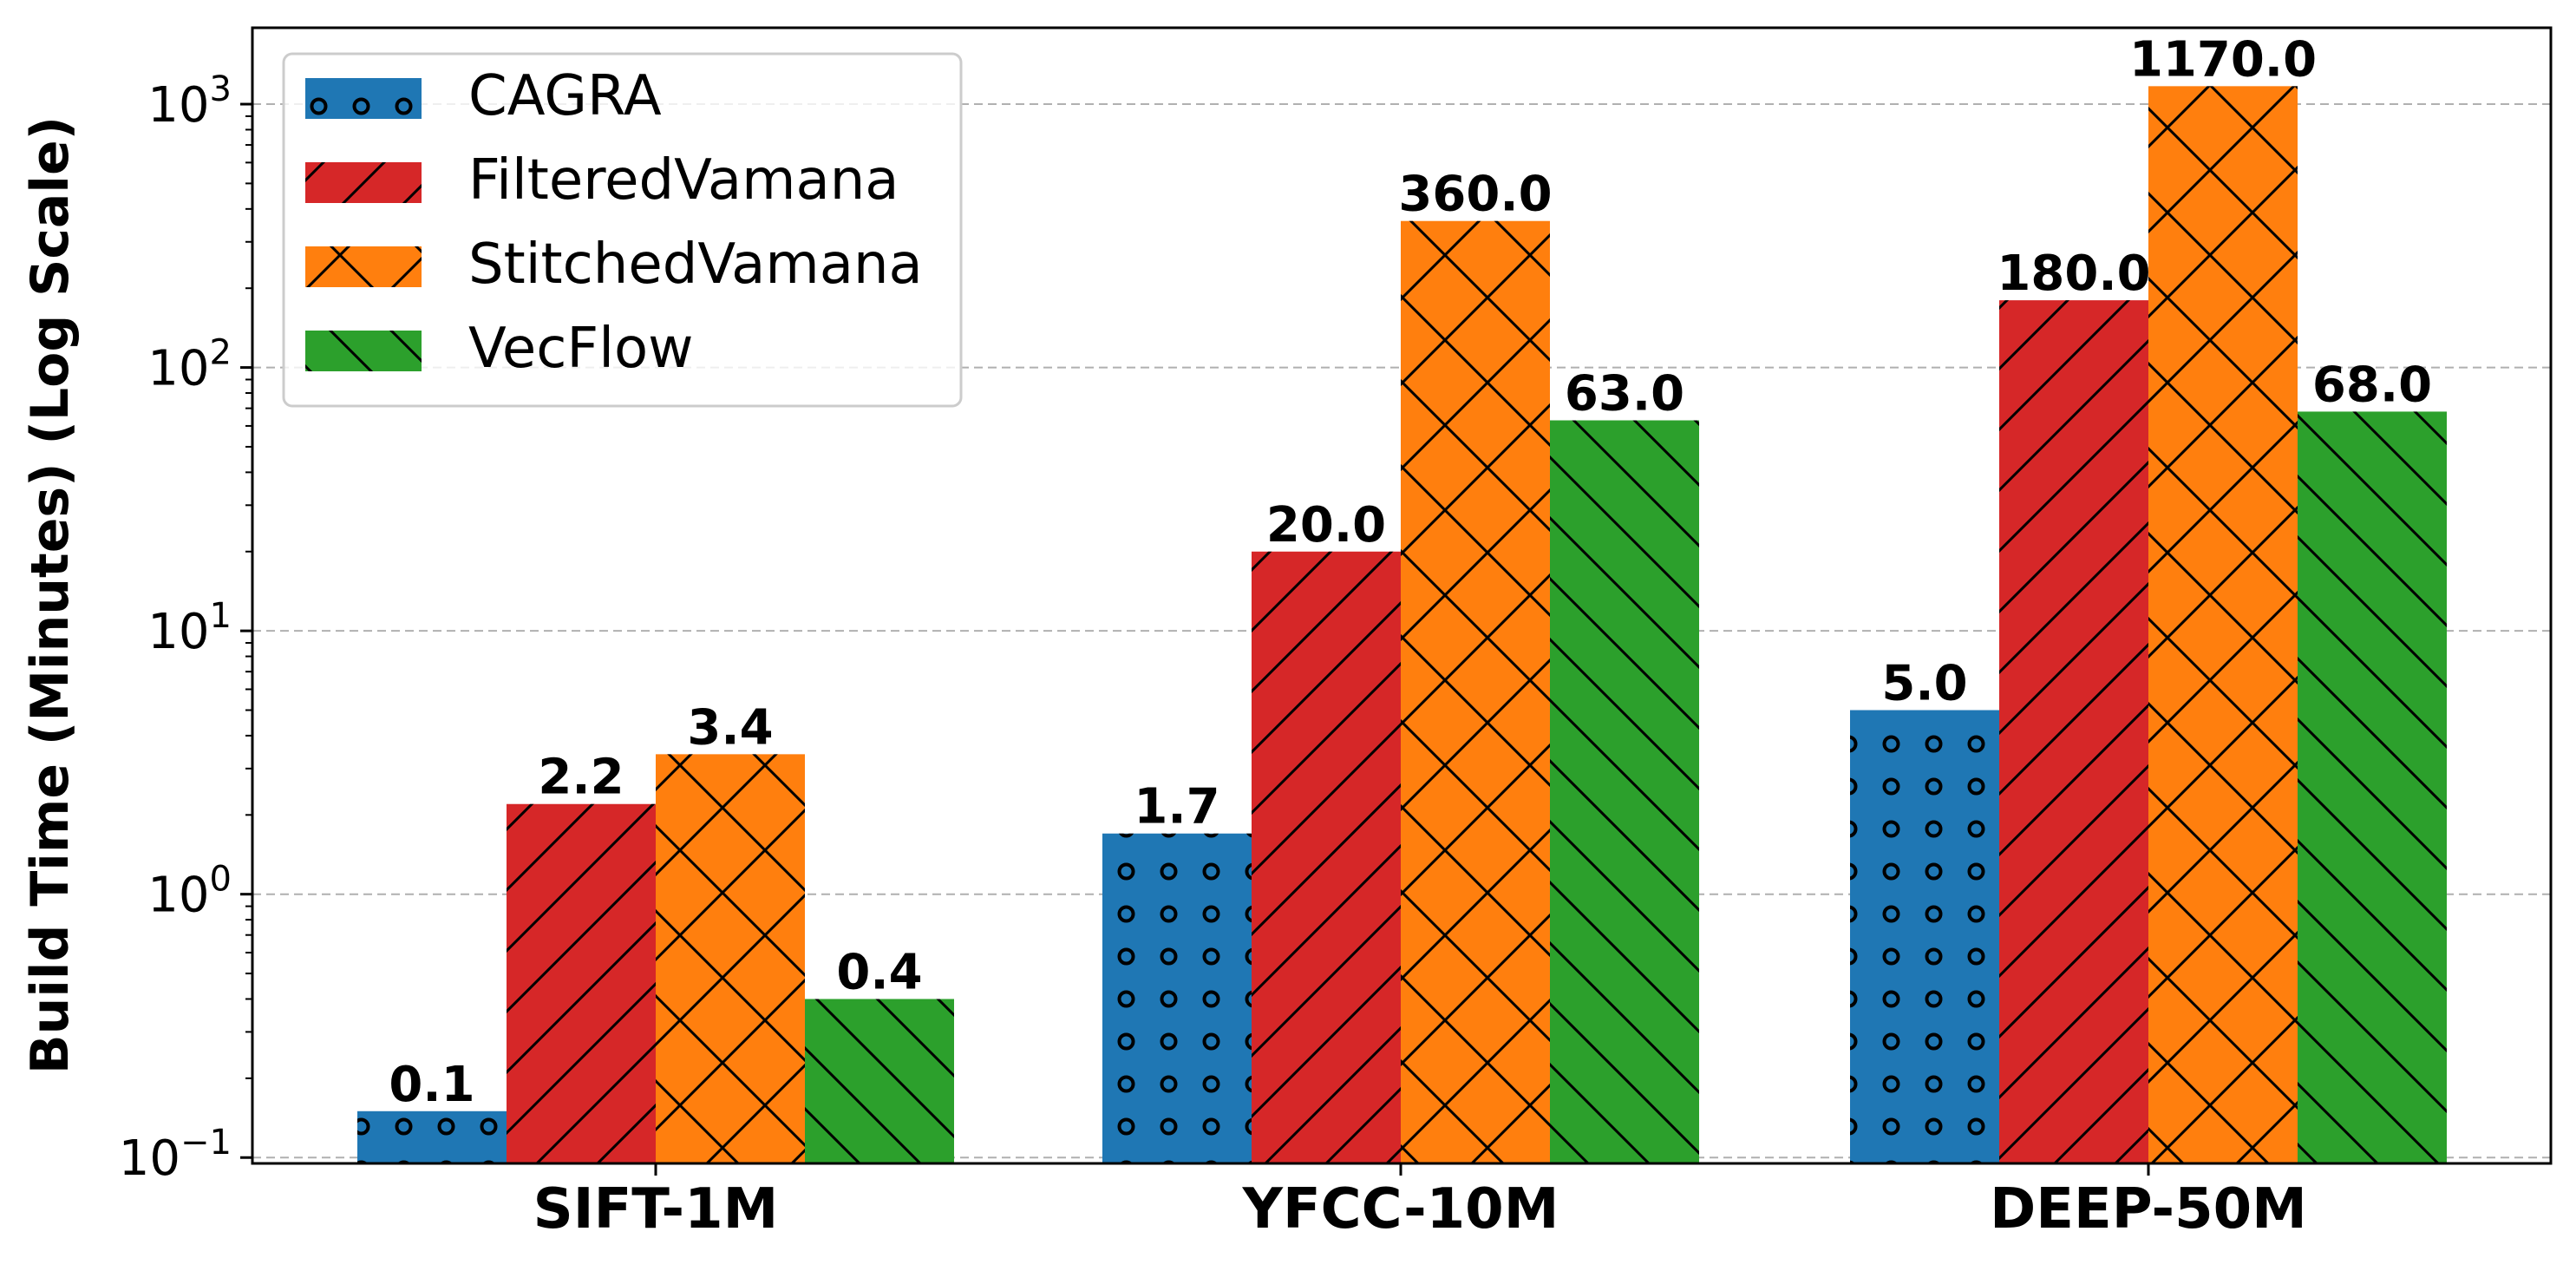 The width and height of the screenshot is (2576, 1271). What do you see at coordinates (1400, 1209) in the screenshot?
I see `x-tick-label: YFCC-10M` at bounding box center [1400, 1209].